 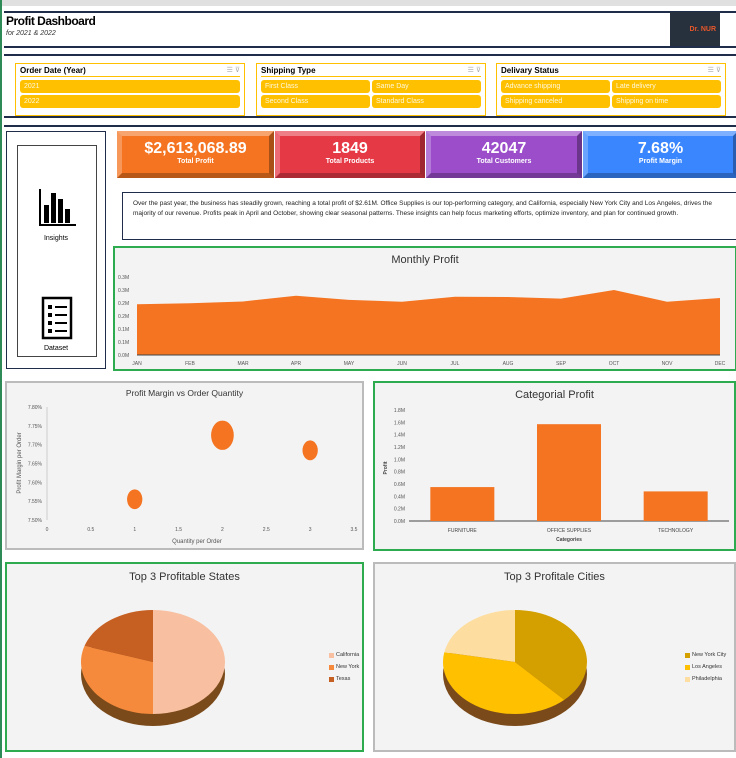 What do you see at coordinates (35, 465) in the screenshot?
I see `y-tick-label: 7.65%` at bounding box center [35, 465].